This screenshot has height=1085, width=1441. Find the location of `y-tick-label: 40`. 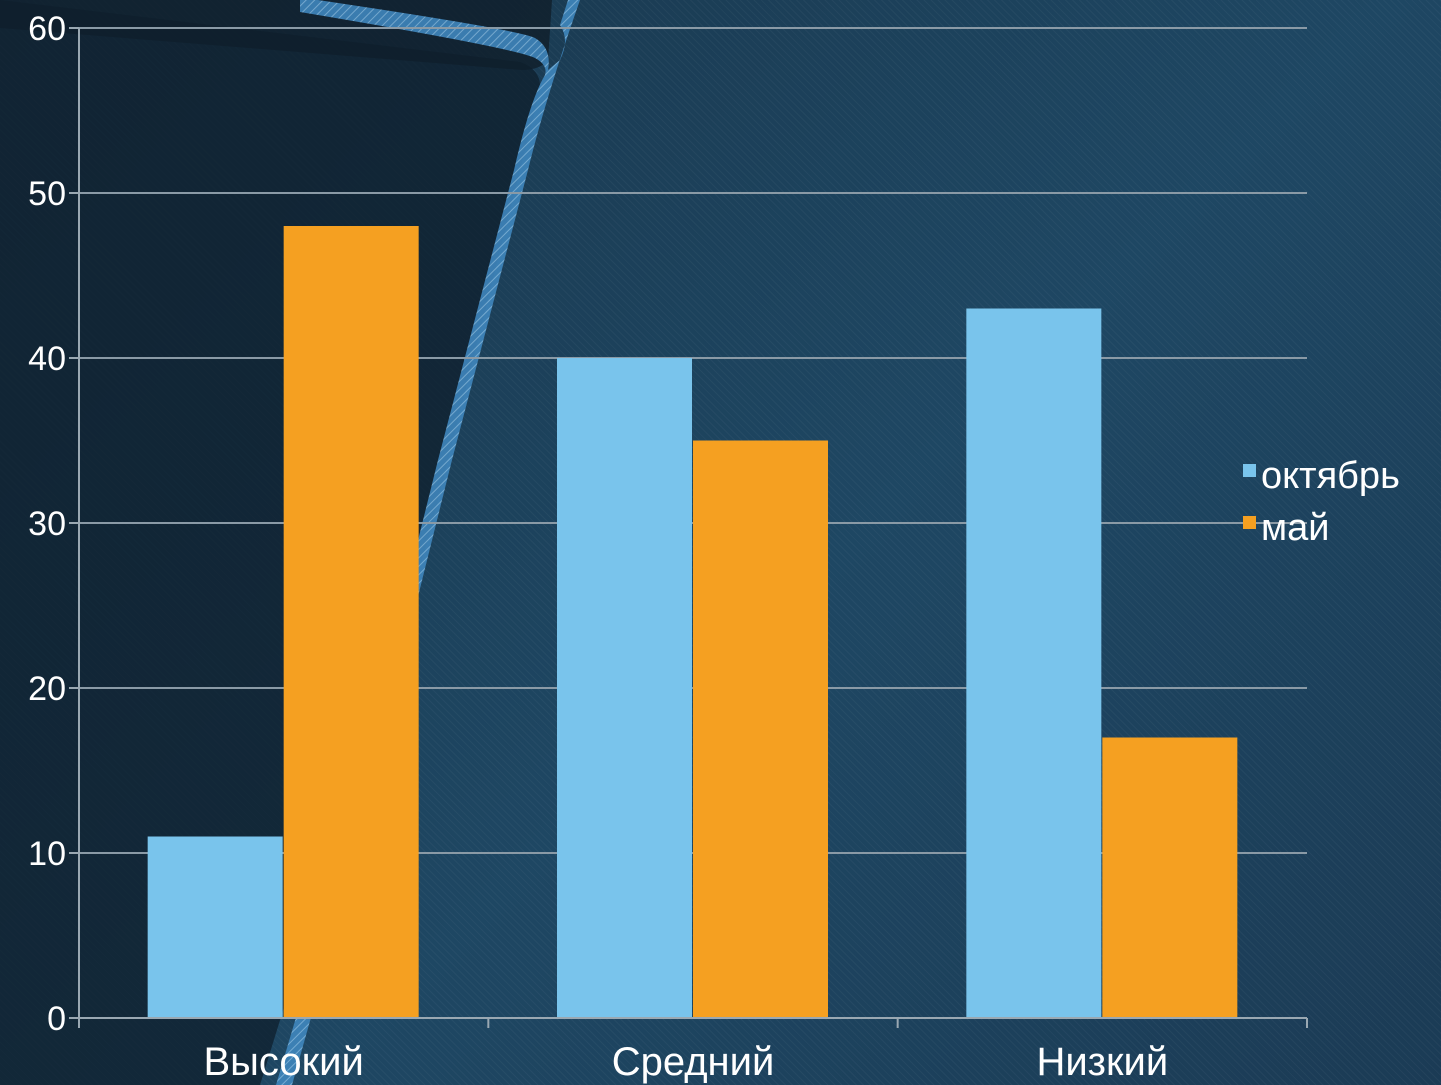

y-tick-label: 40 is located at coordinates (47, 359).